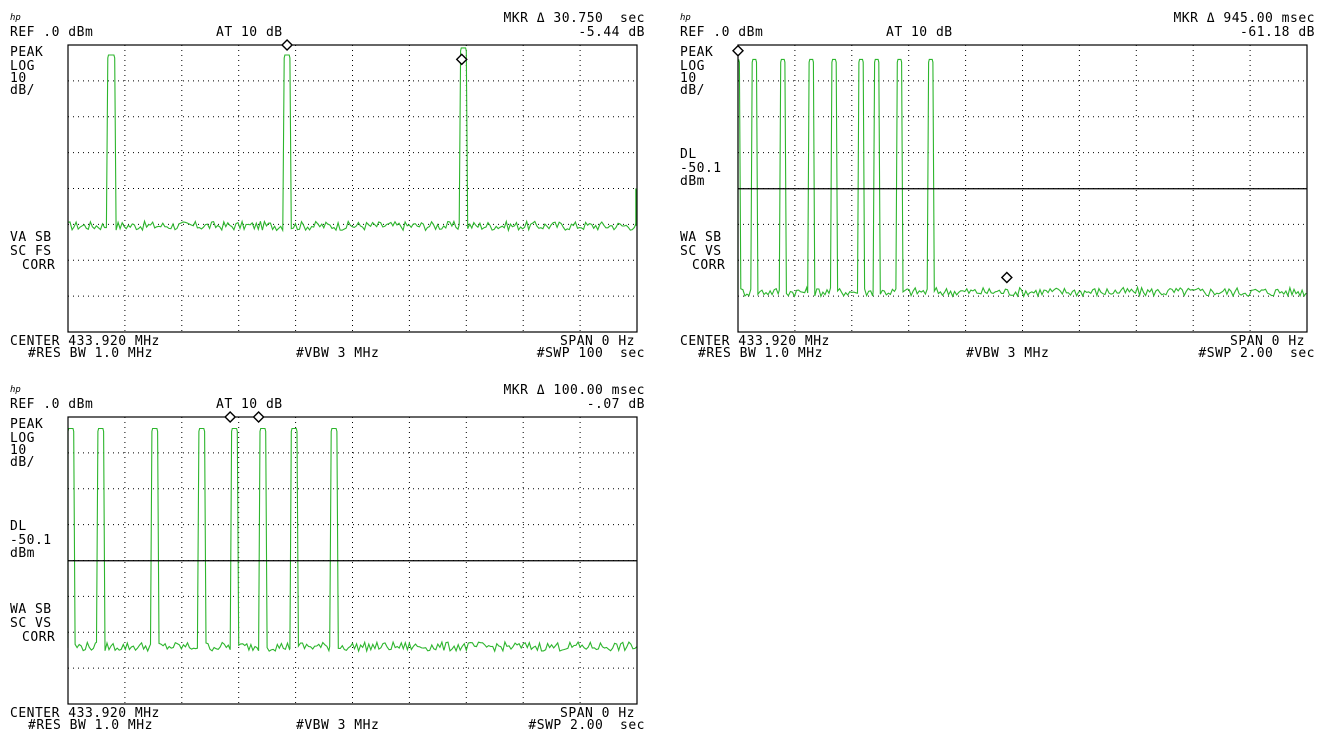 Image resolution: width=1333 pixels, height=740 pixels. Describe the element at coordinates (611, 32) in the screenshot. I see `marker-delta-value: -5.44 dB` at that location.